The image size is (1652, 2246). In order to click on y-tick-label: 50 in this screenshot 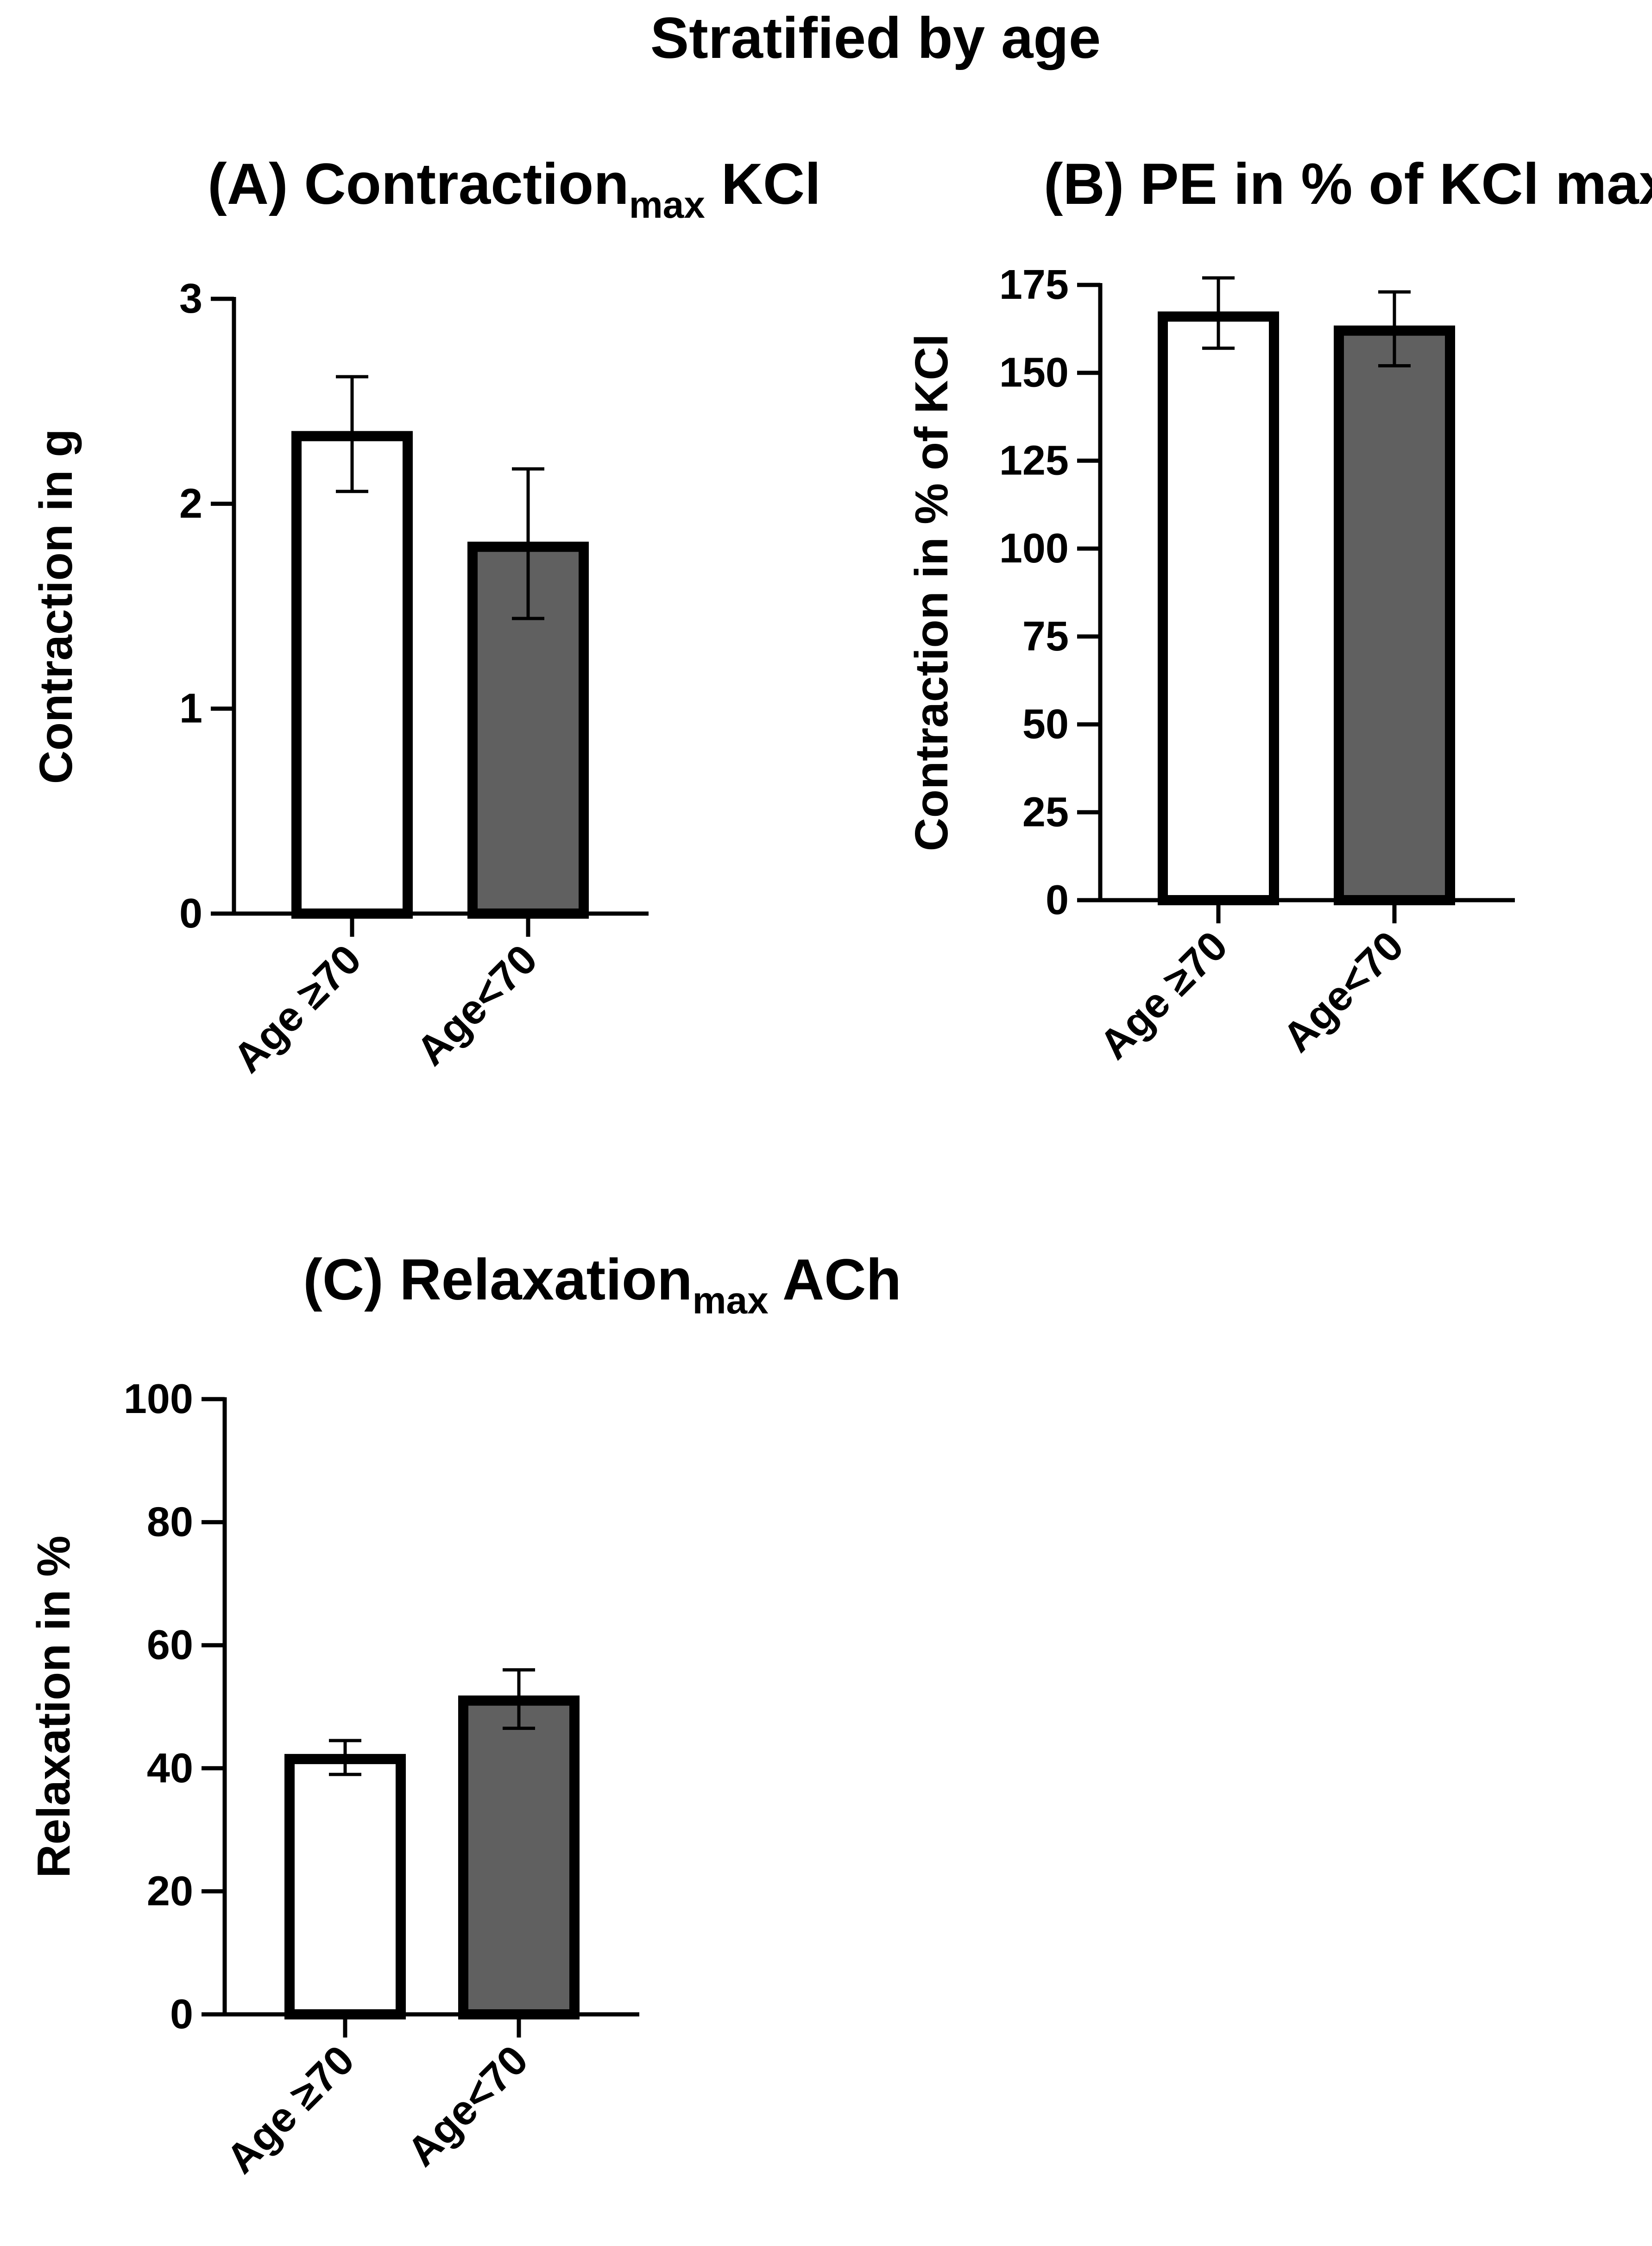, I will do `click(1045, 724)`.